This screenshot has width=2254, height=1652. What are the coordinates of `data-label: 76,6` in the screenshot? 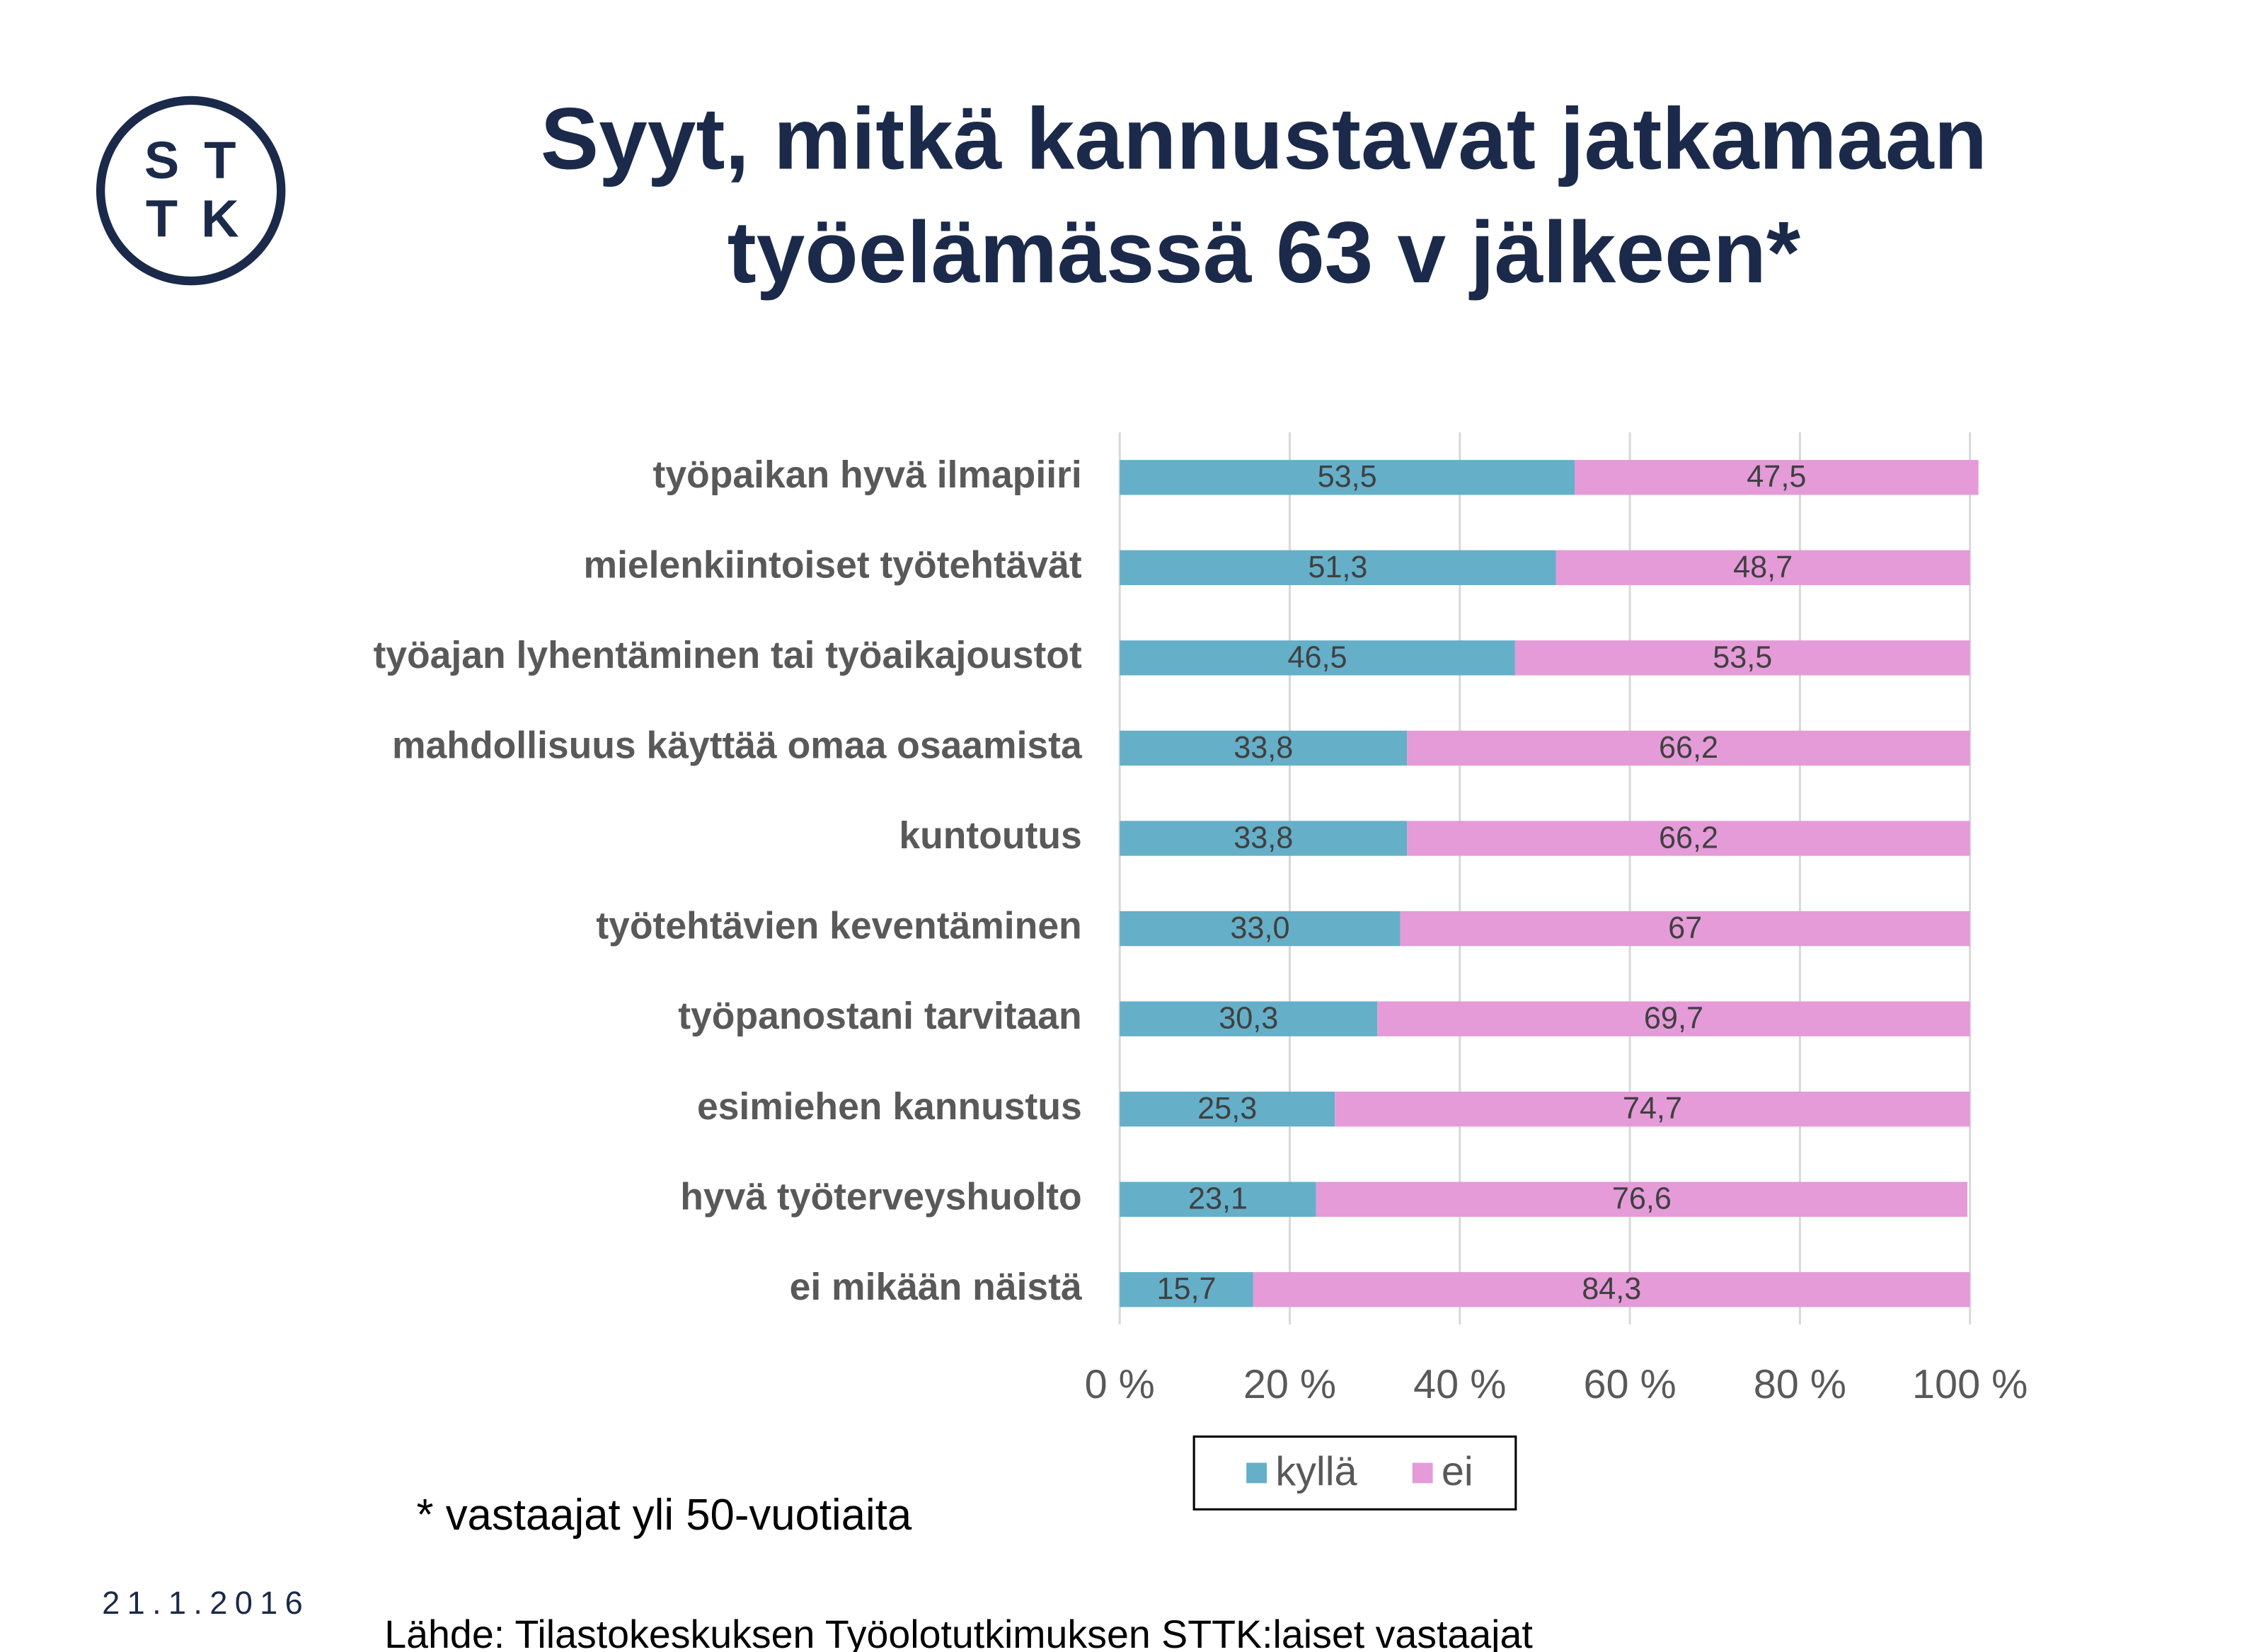 It's located at (1642, 1199).